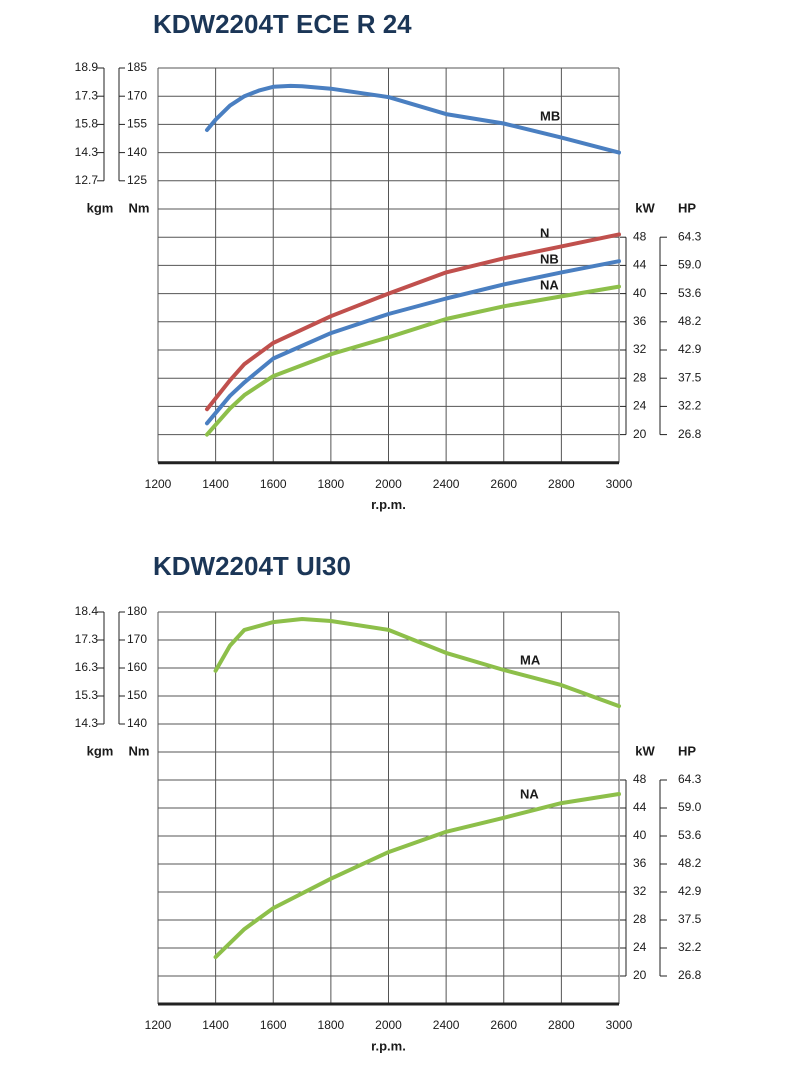 Image resolution: width=800 pixels, height=1087 pixels. Describe the element at coordinates (137, 180) in the screenshot. I see `y-tick-label: 125` at that location.